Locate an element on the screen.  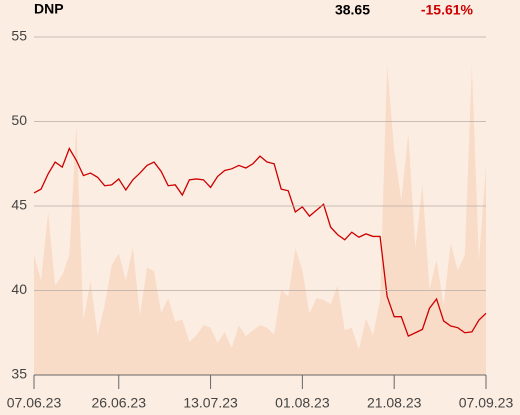
x-tick-label: 21.08.23 is located at coordinates (394, 403).